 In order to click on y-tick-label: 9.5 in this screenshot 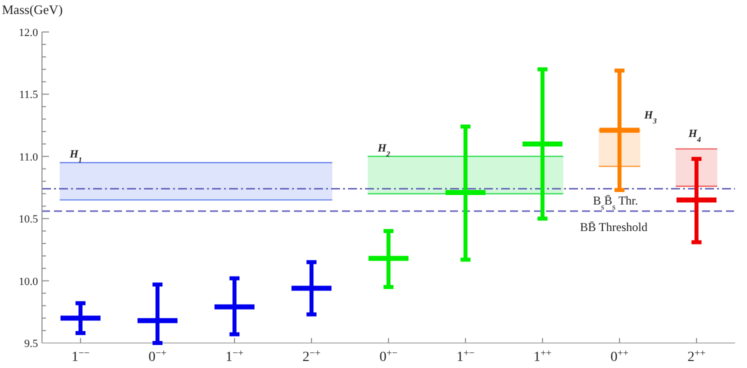, I will do `click(31, 344)`.